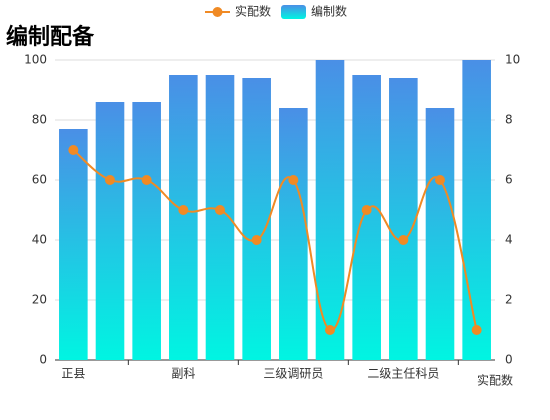  What do you see at coordinates (509, 120) in the screenshot?
I see `y2-tick-label: 8` at bounding box center [509, 120].